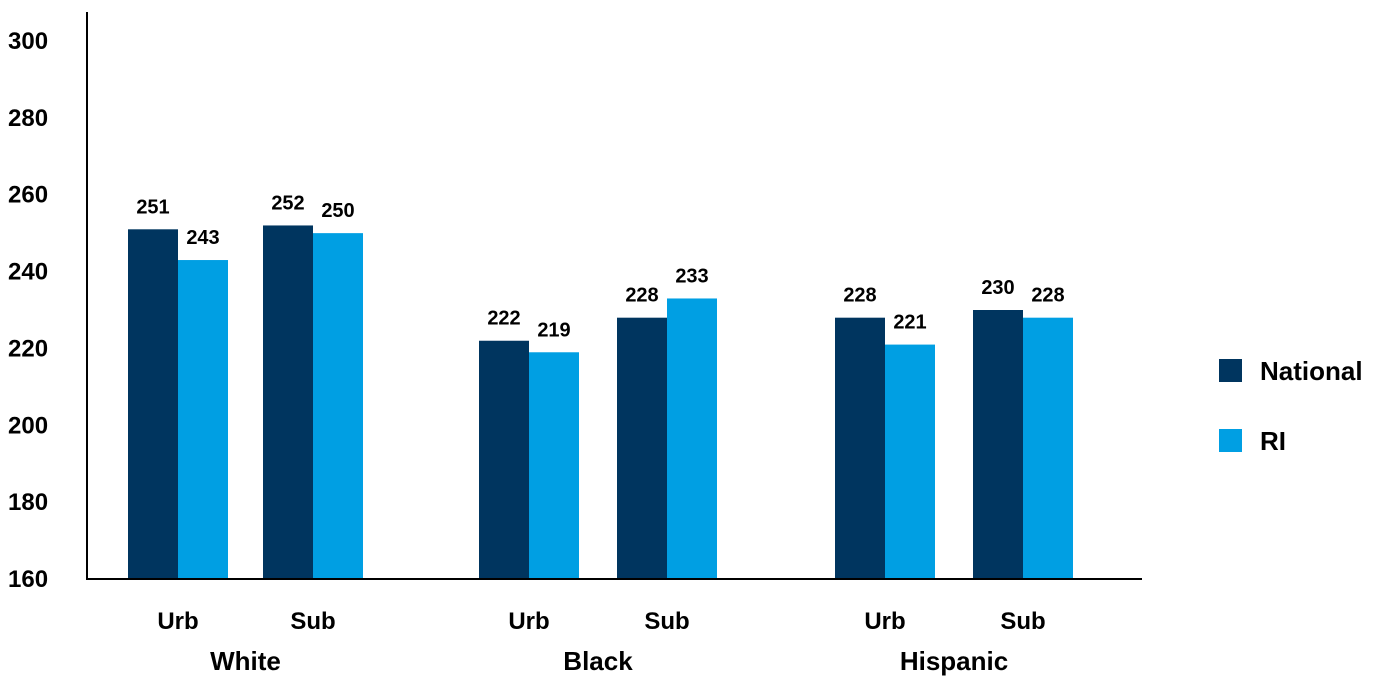 This screenshot has height=676, width=1373. What do you see at coordinates (28, 502) in the screenshot?
I see `y-tick-label: 180` at bounding box center [28, 502].